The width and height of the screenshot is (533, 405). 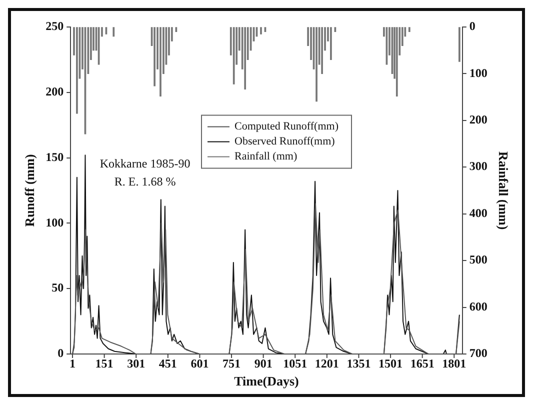 I want to click on y-tick-label: 100, so click(x=55, y=222).